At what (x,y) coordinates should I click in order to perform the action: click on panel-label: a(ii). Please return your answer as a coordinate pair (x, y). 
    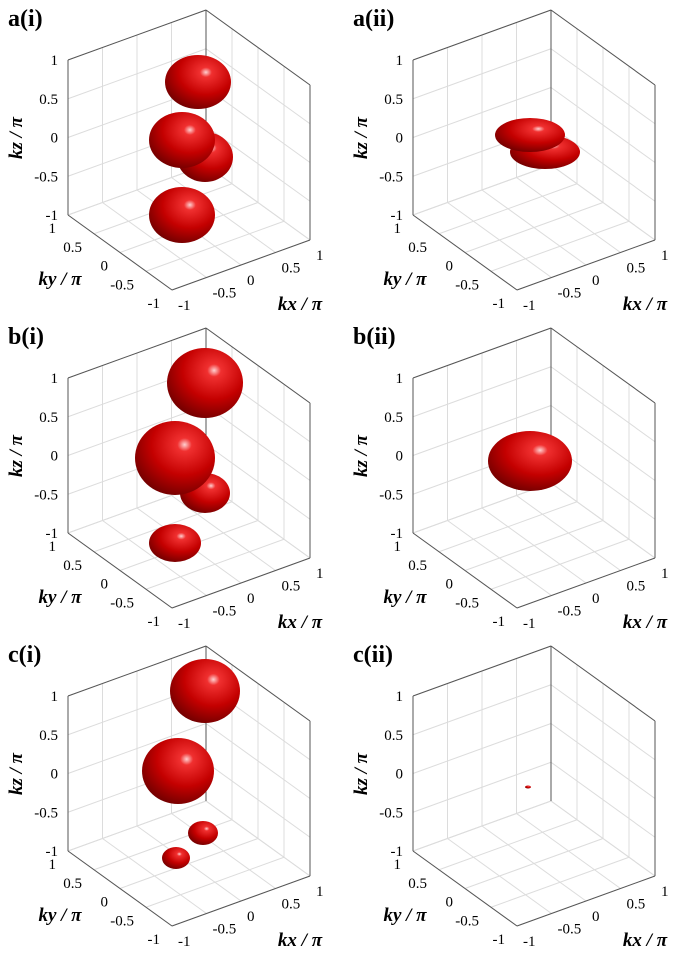
    Looking at the image, I should click on (373, 19).